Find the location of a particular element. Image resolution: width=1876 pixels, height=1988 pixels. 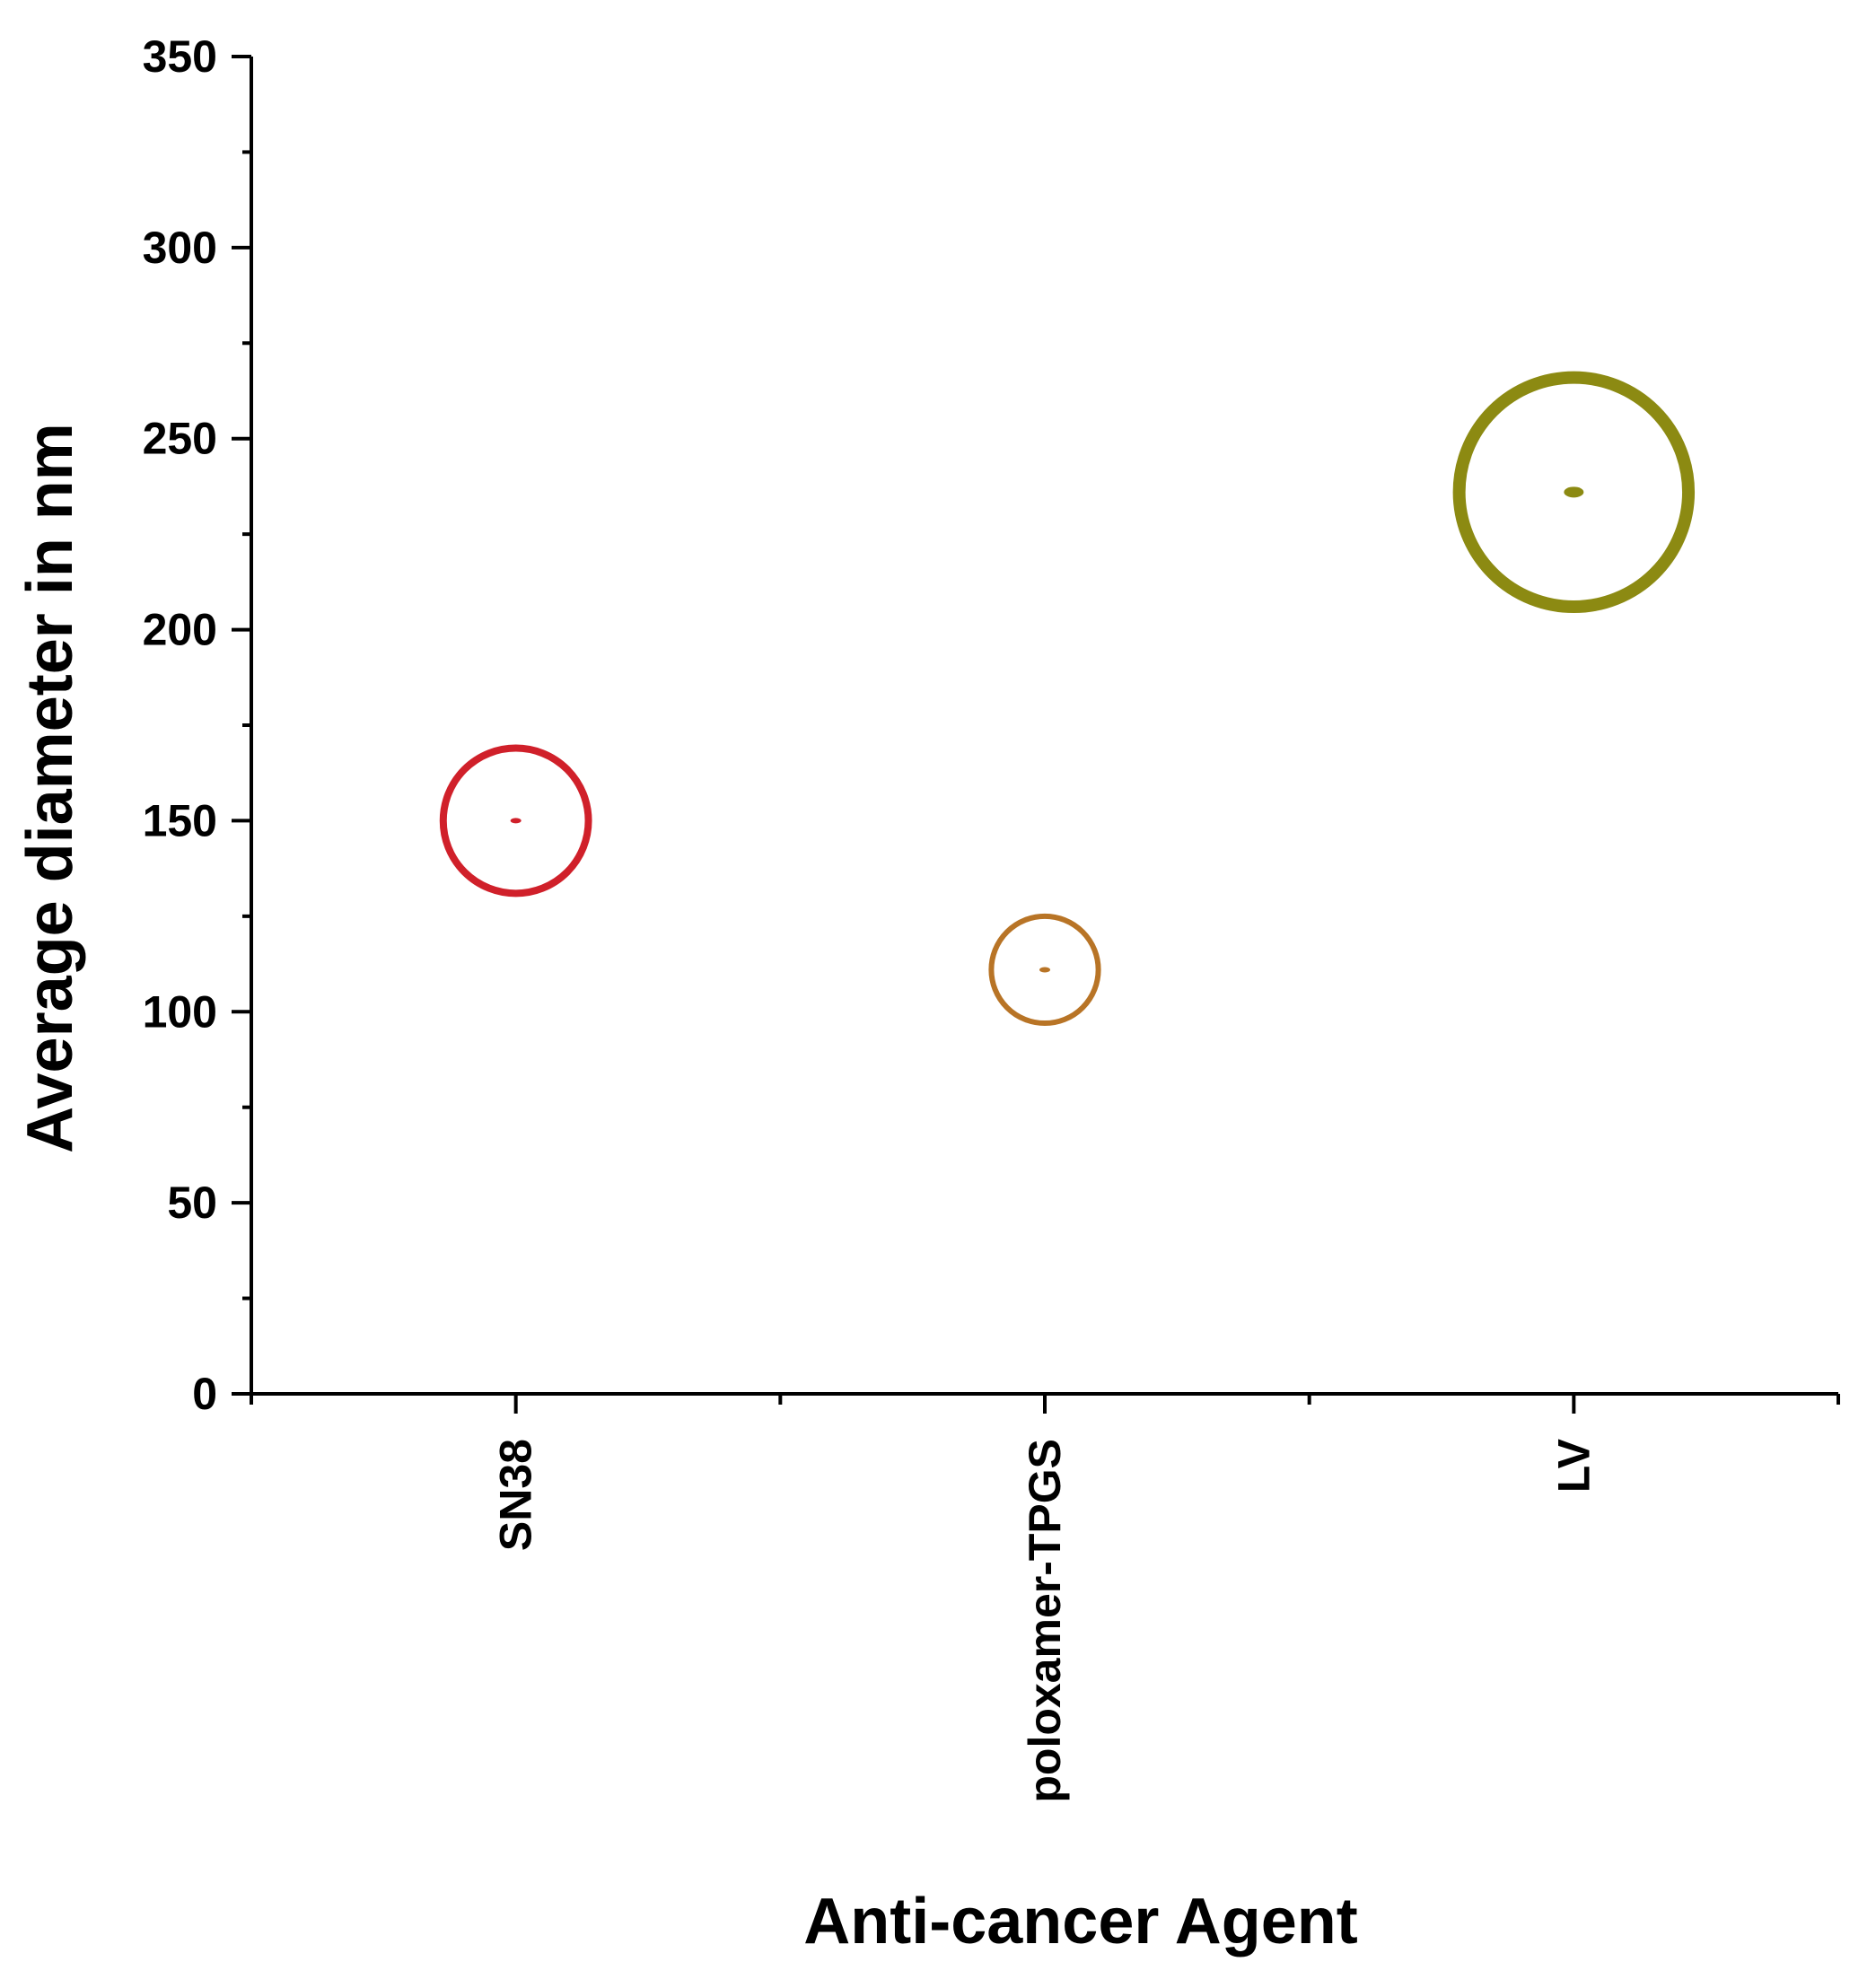

y-axis-ticks: 0 50 100 150 200 250 300 350 is located at coordinates (197, 725).